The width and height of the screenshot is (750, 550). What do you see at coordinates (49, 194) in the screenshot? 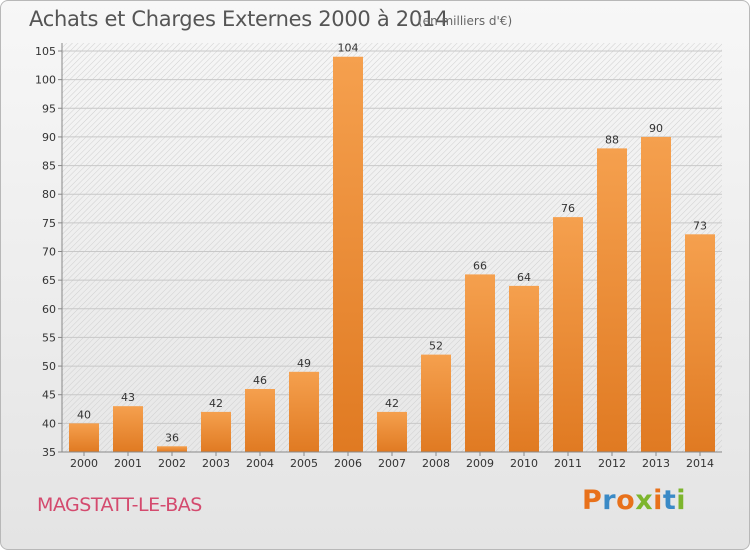
I see `y-tick-label: 80` at bounding box center [49, 194].